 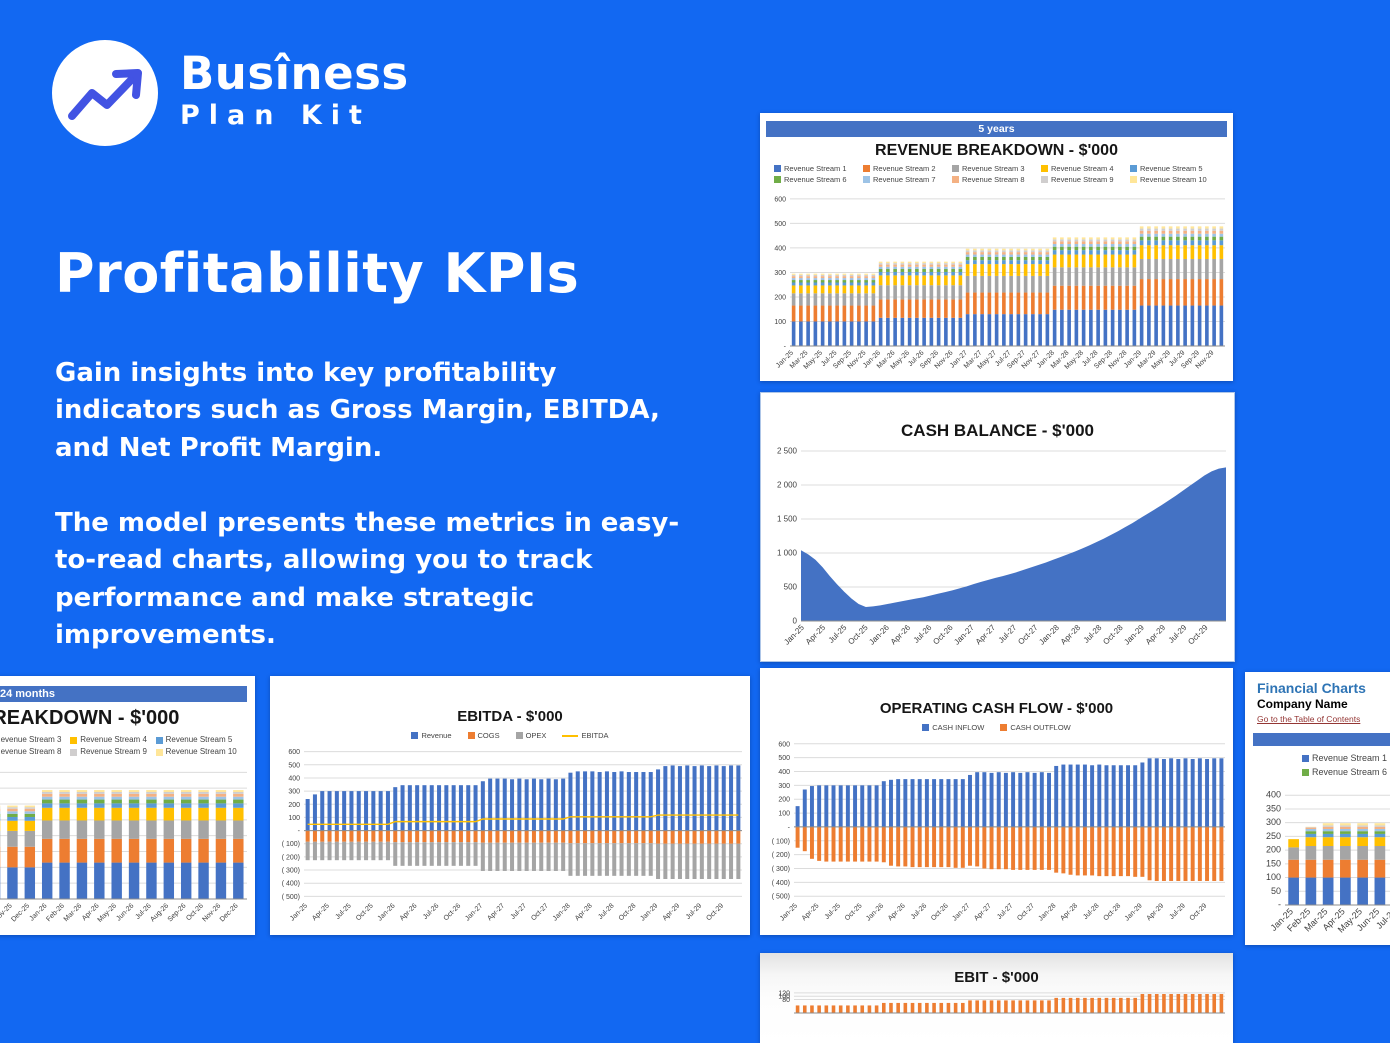 I want to click on svg-text: 200, so click(x=294, y=805).